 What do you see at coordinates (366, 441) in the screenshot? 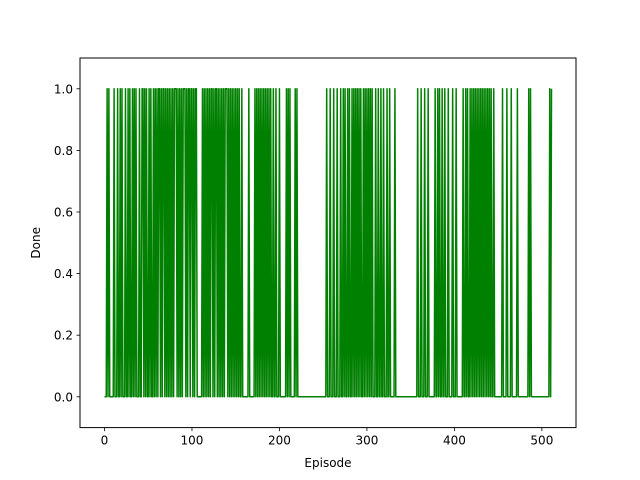
I see `x-tick-label: 300` at bounding box center [366, 441].